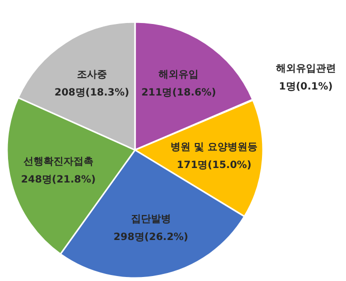 The image size is (346, 281). I want to click on data-label: 248명(21.8%), so click(58, 180).